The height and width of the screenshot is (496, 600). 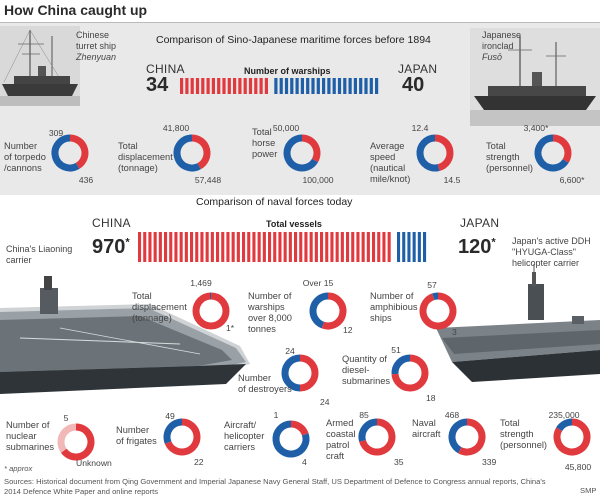 What do you see at coordinates (493, 242) in the screenshot?
I see `section2-japan-asterisk: *` at bounding box center [493, 242].